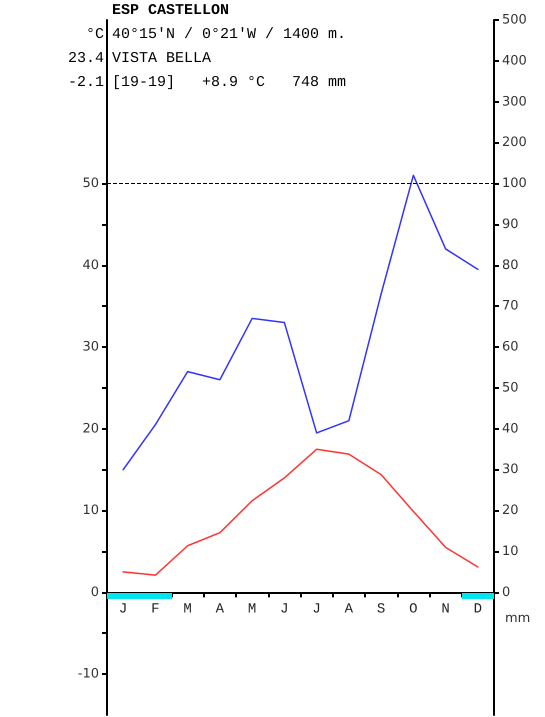 The height and width of the screenshot is (717, 545). Describe the element at coordinates (510, 347) in the screenshot. I see `y2-tick-label: 60` at that location.